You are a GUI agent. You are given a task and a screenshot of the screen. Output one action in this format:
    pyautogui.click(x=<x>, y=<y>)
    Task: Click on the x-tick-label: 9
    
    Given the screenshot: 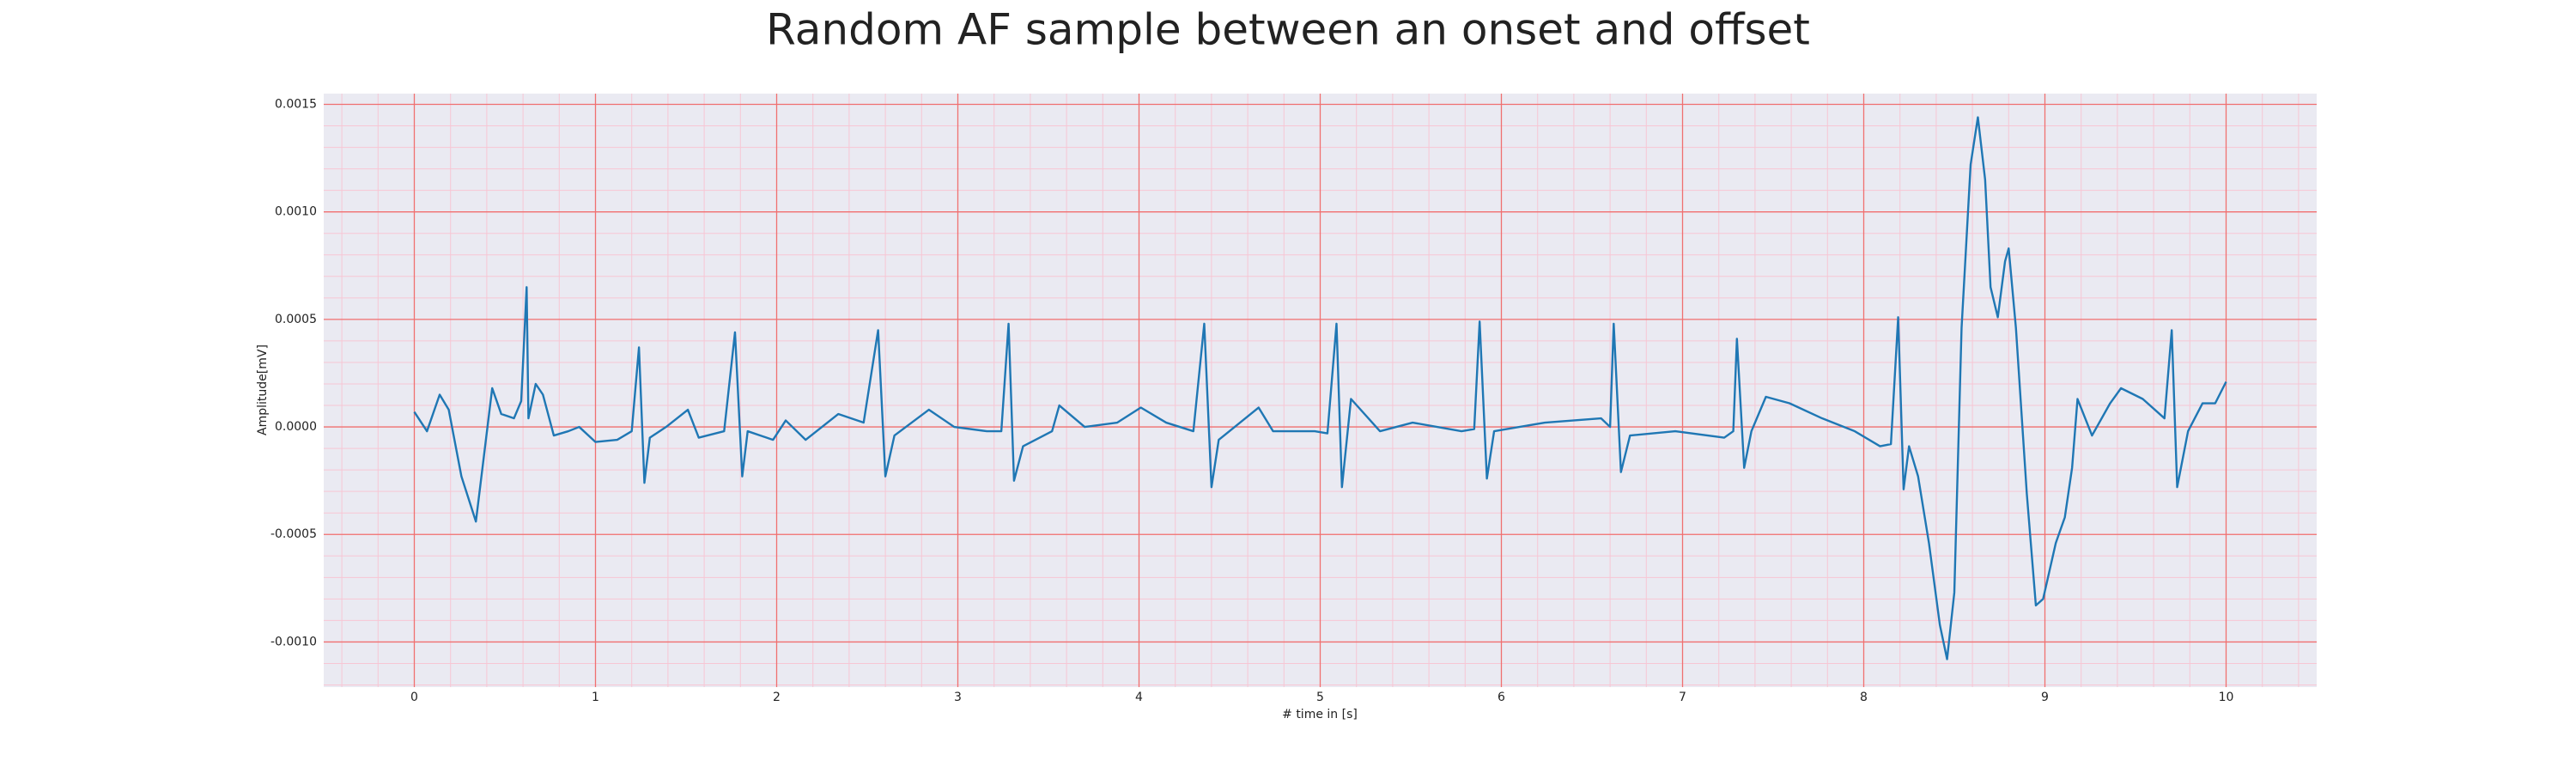 What is the action you would take?
    pyautogui.click(x=2045, y=697)
    